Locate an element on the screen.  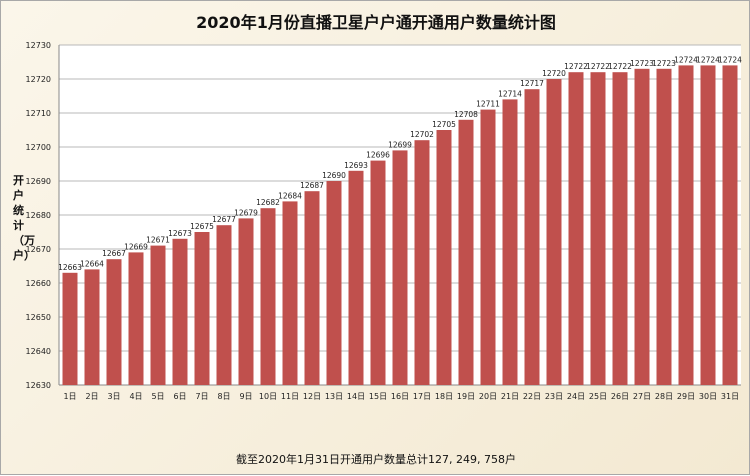
x-tick-label: 16日 is located at coordinates (400, 396).